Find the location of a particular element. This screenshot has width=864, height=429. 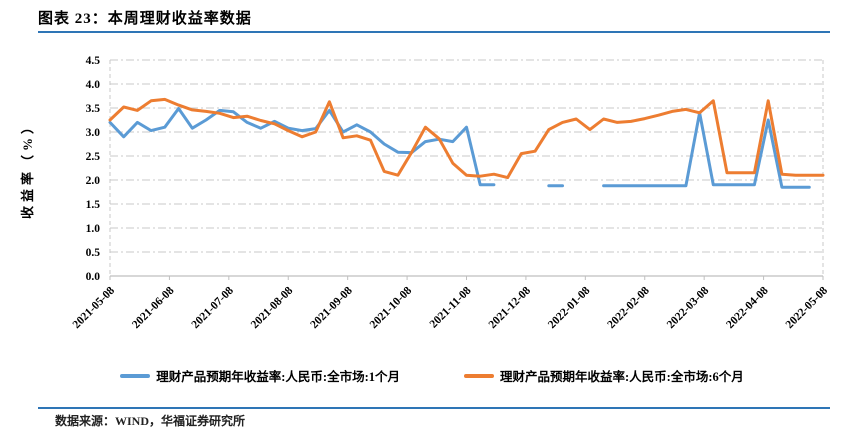

svg-text: 4.5 is located at coordinates (93, 61).